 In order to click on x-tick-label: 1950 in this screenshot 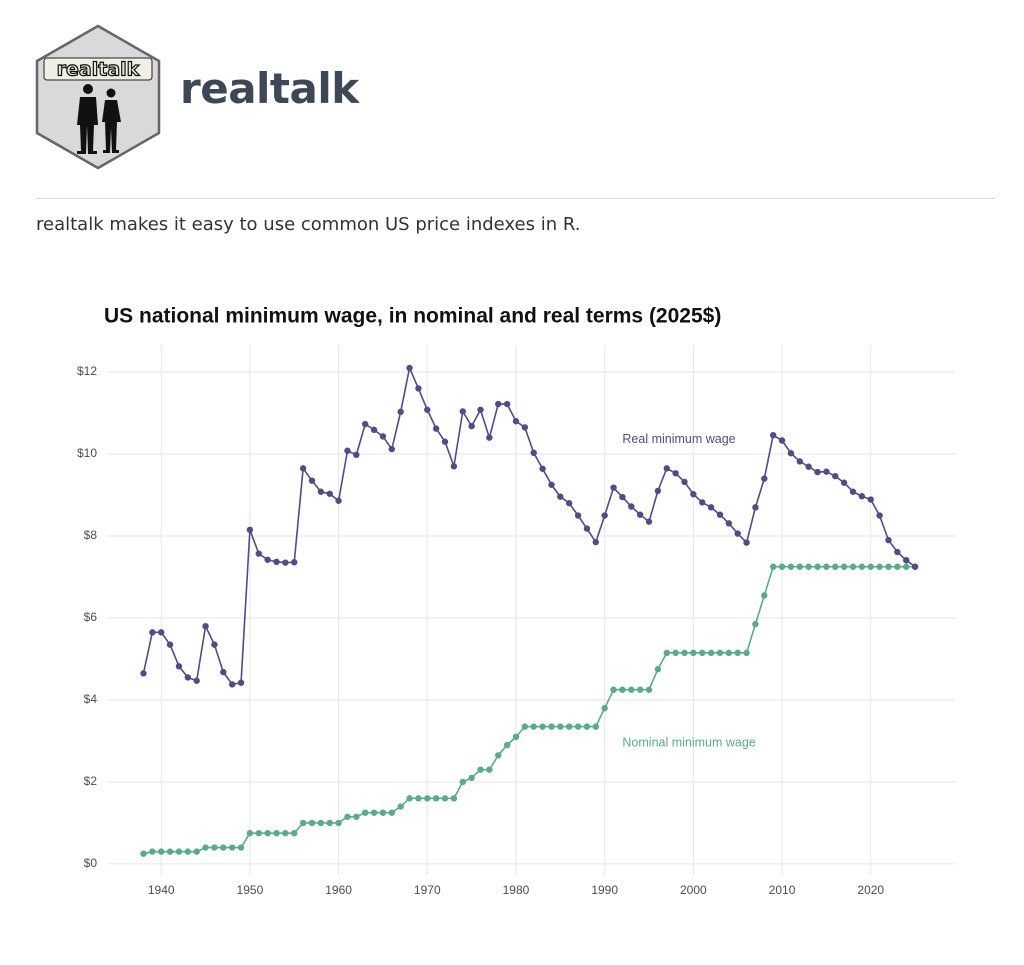, I will do `click(250, 890)`.